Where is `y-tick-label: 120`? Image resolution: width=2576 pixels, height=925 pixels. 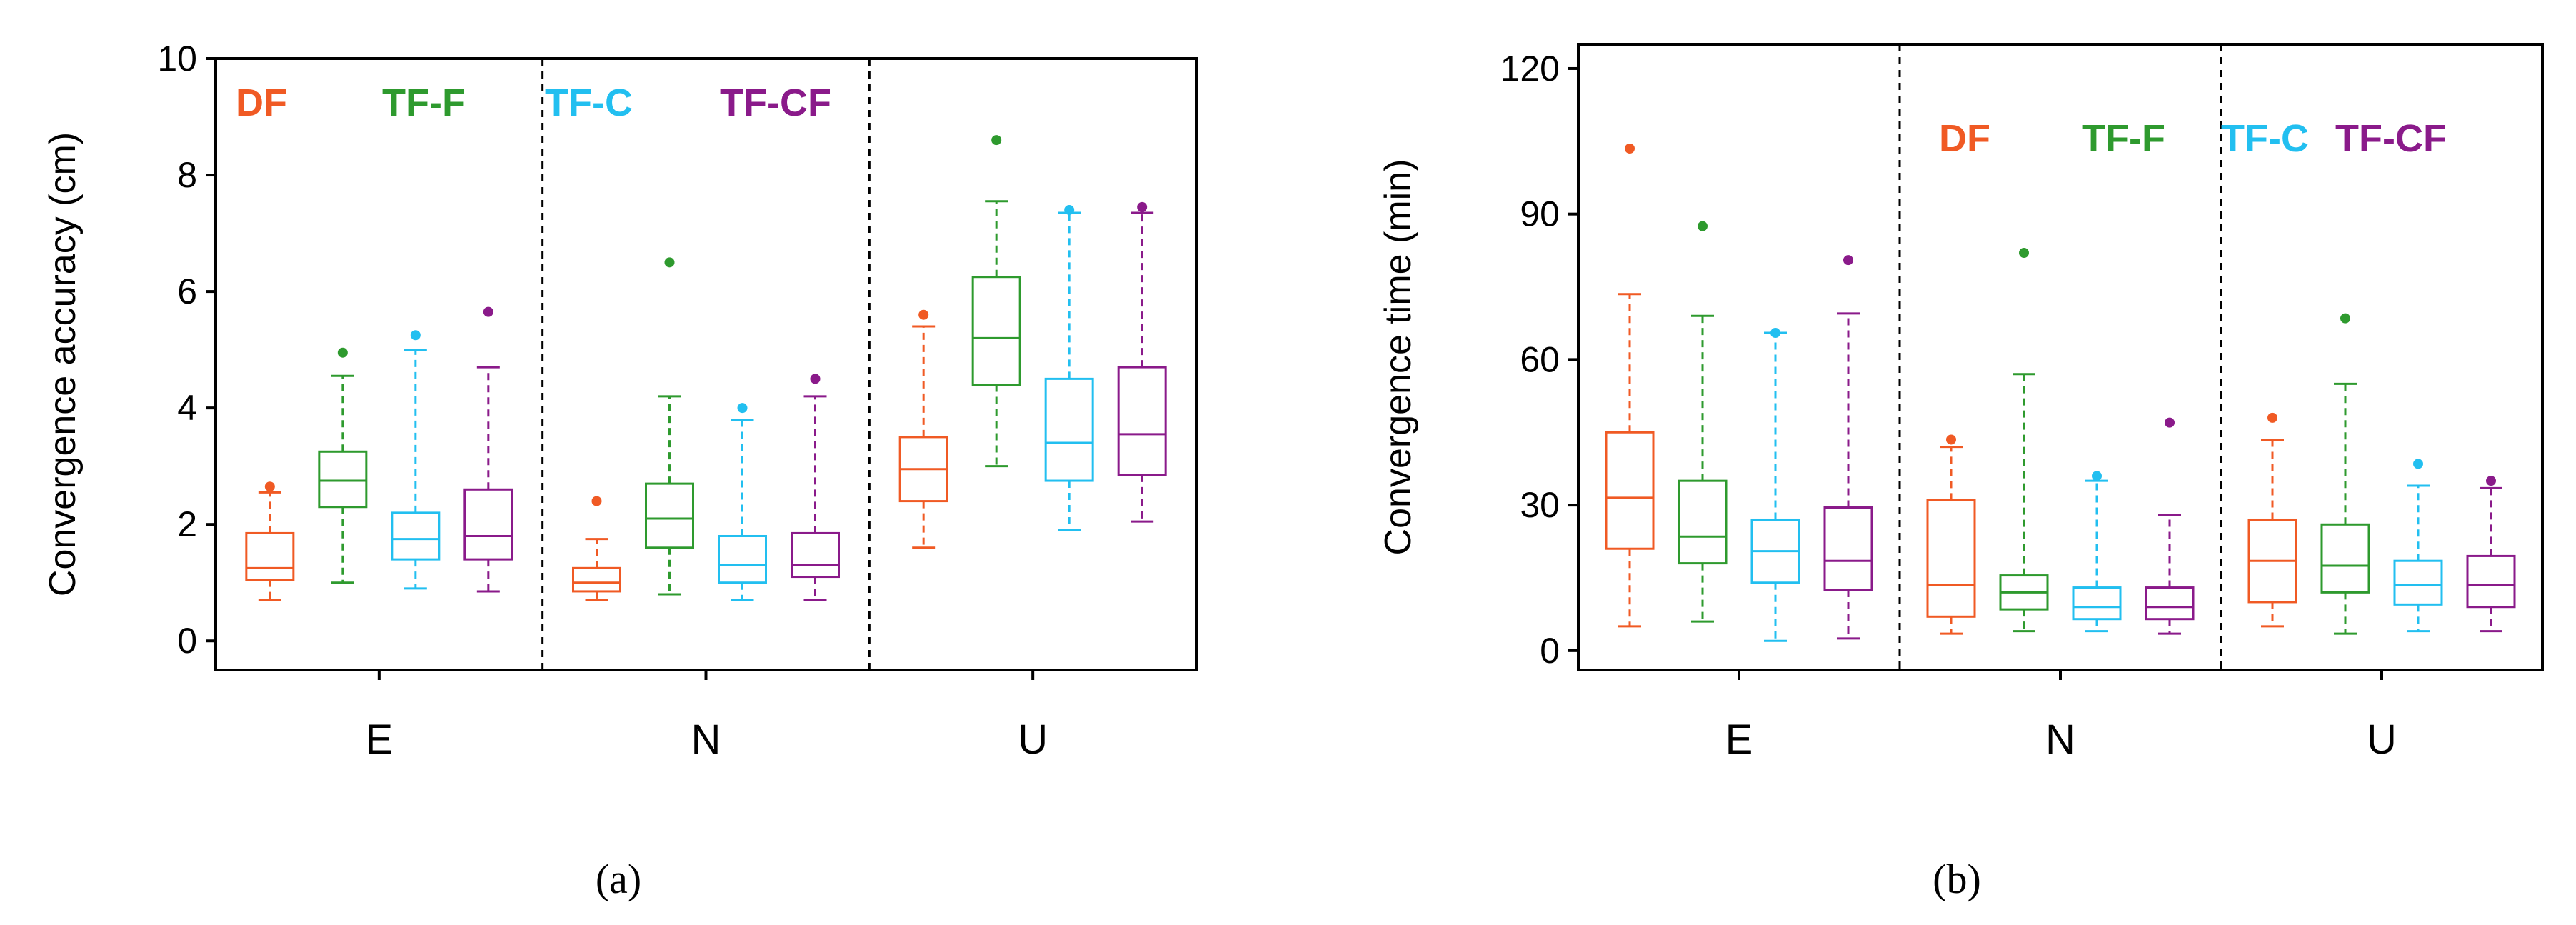 y-tick-label: 120 is located at coordinates (1530, 69).